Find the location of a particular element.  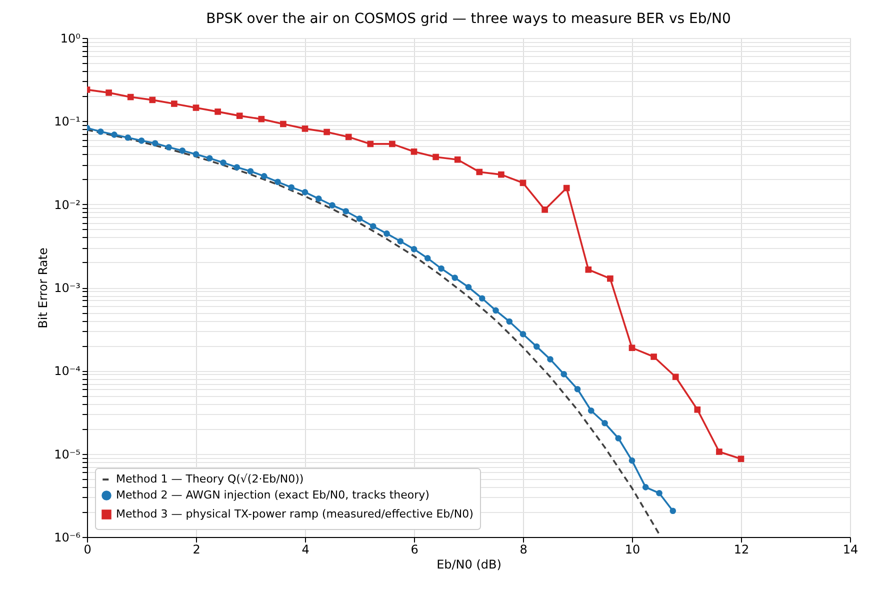

x-tick-label: 12 is located at coordinates (742, 549).